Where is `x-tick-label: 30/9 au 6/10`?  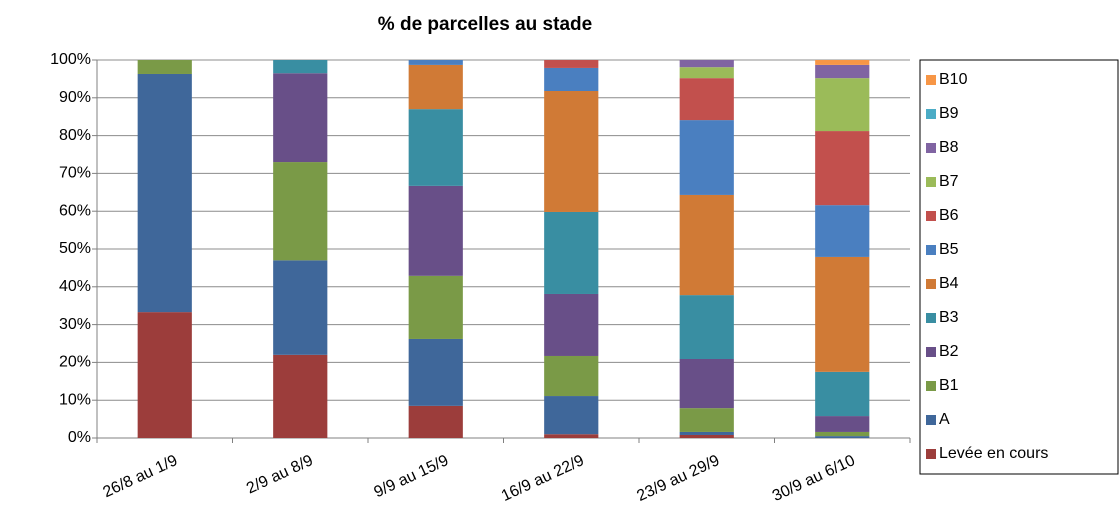
x-tick-label: 30/9 au 6/10 is located at coordinates (814, 478).